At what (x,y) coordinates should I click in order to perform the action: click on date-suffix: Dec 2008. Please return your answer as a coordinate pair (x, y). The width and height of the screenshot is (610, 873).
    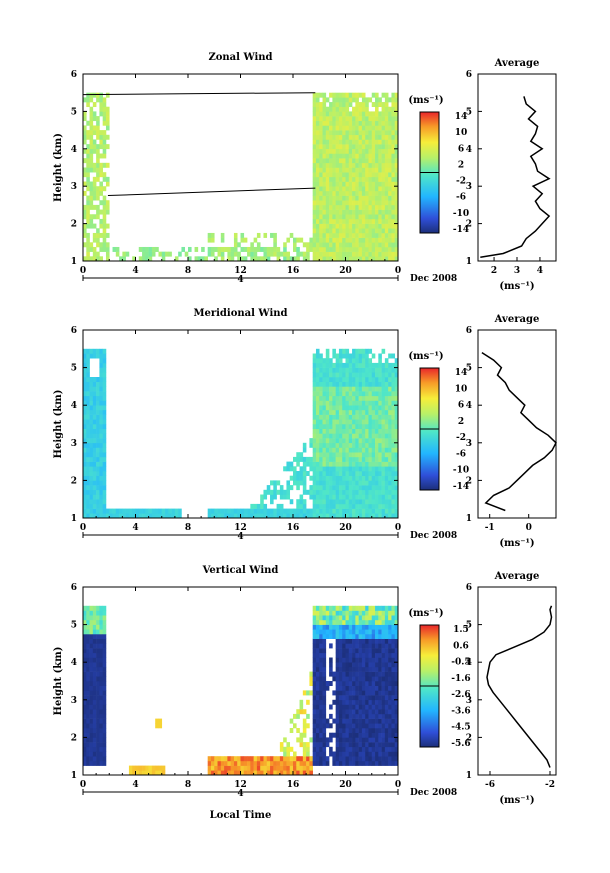
    Looking at the image, I should click on (433, 536).